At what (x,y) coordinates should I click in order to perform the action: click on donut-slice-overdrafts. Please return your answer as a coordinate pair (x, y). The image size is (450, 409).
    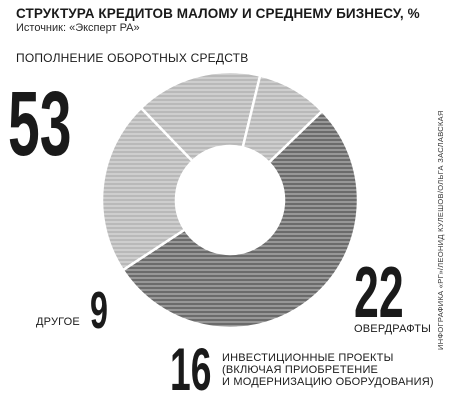
    Looking at the image, I should click on (147, 189).